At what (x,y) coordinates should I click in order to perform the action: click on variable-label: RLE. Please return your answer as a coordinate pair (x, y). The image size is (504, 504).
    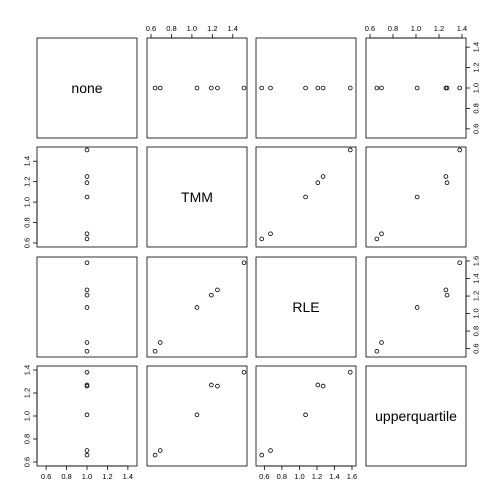
    Looking at the image, I should click on (305, 307).